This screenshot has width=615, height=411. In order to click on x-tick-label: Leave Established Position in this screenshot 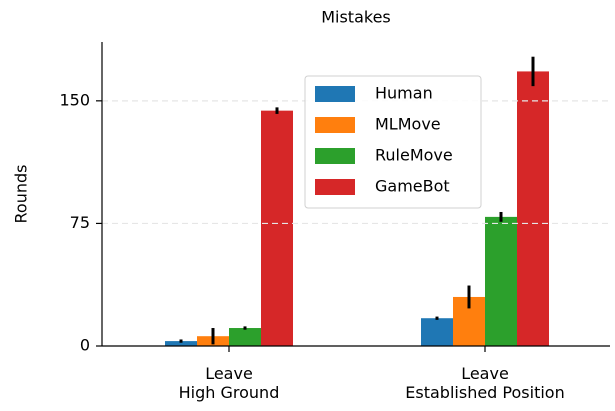, I will do `click(485, 383)`.